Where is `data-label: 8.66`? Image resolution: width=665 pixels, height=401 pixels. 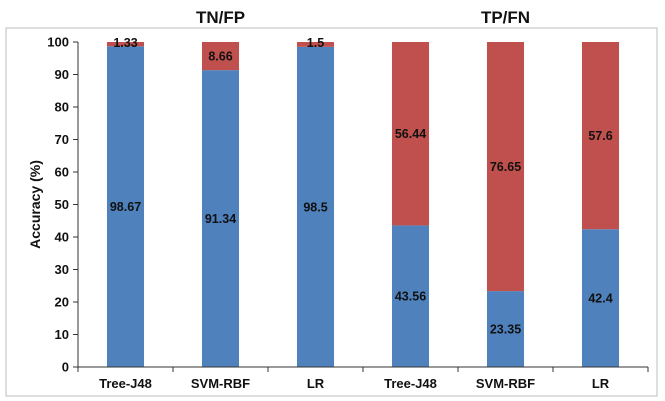 data-label: 8.66 is located at coordinates (220, 57).